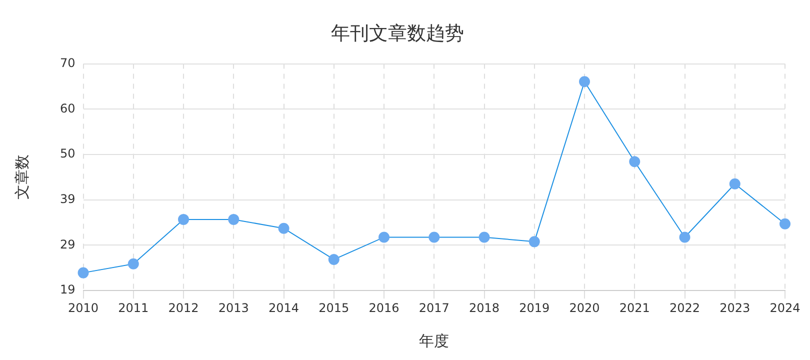  I want to click on x-tick-label: 2022, so click(684, 307).